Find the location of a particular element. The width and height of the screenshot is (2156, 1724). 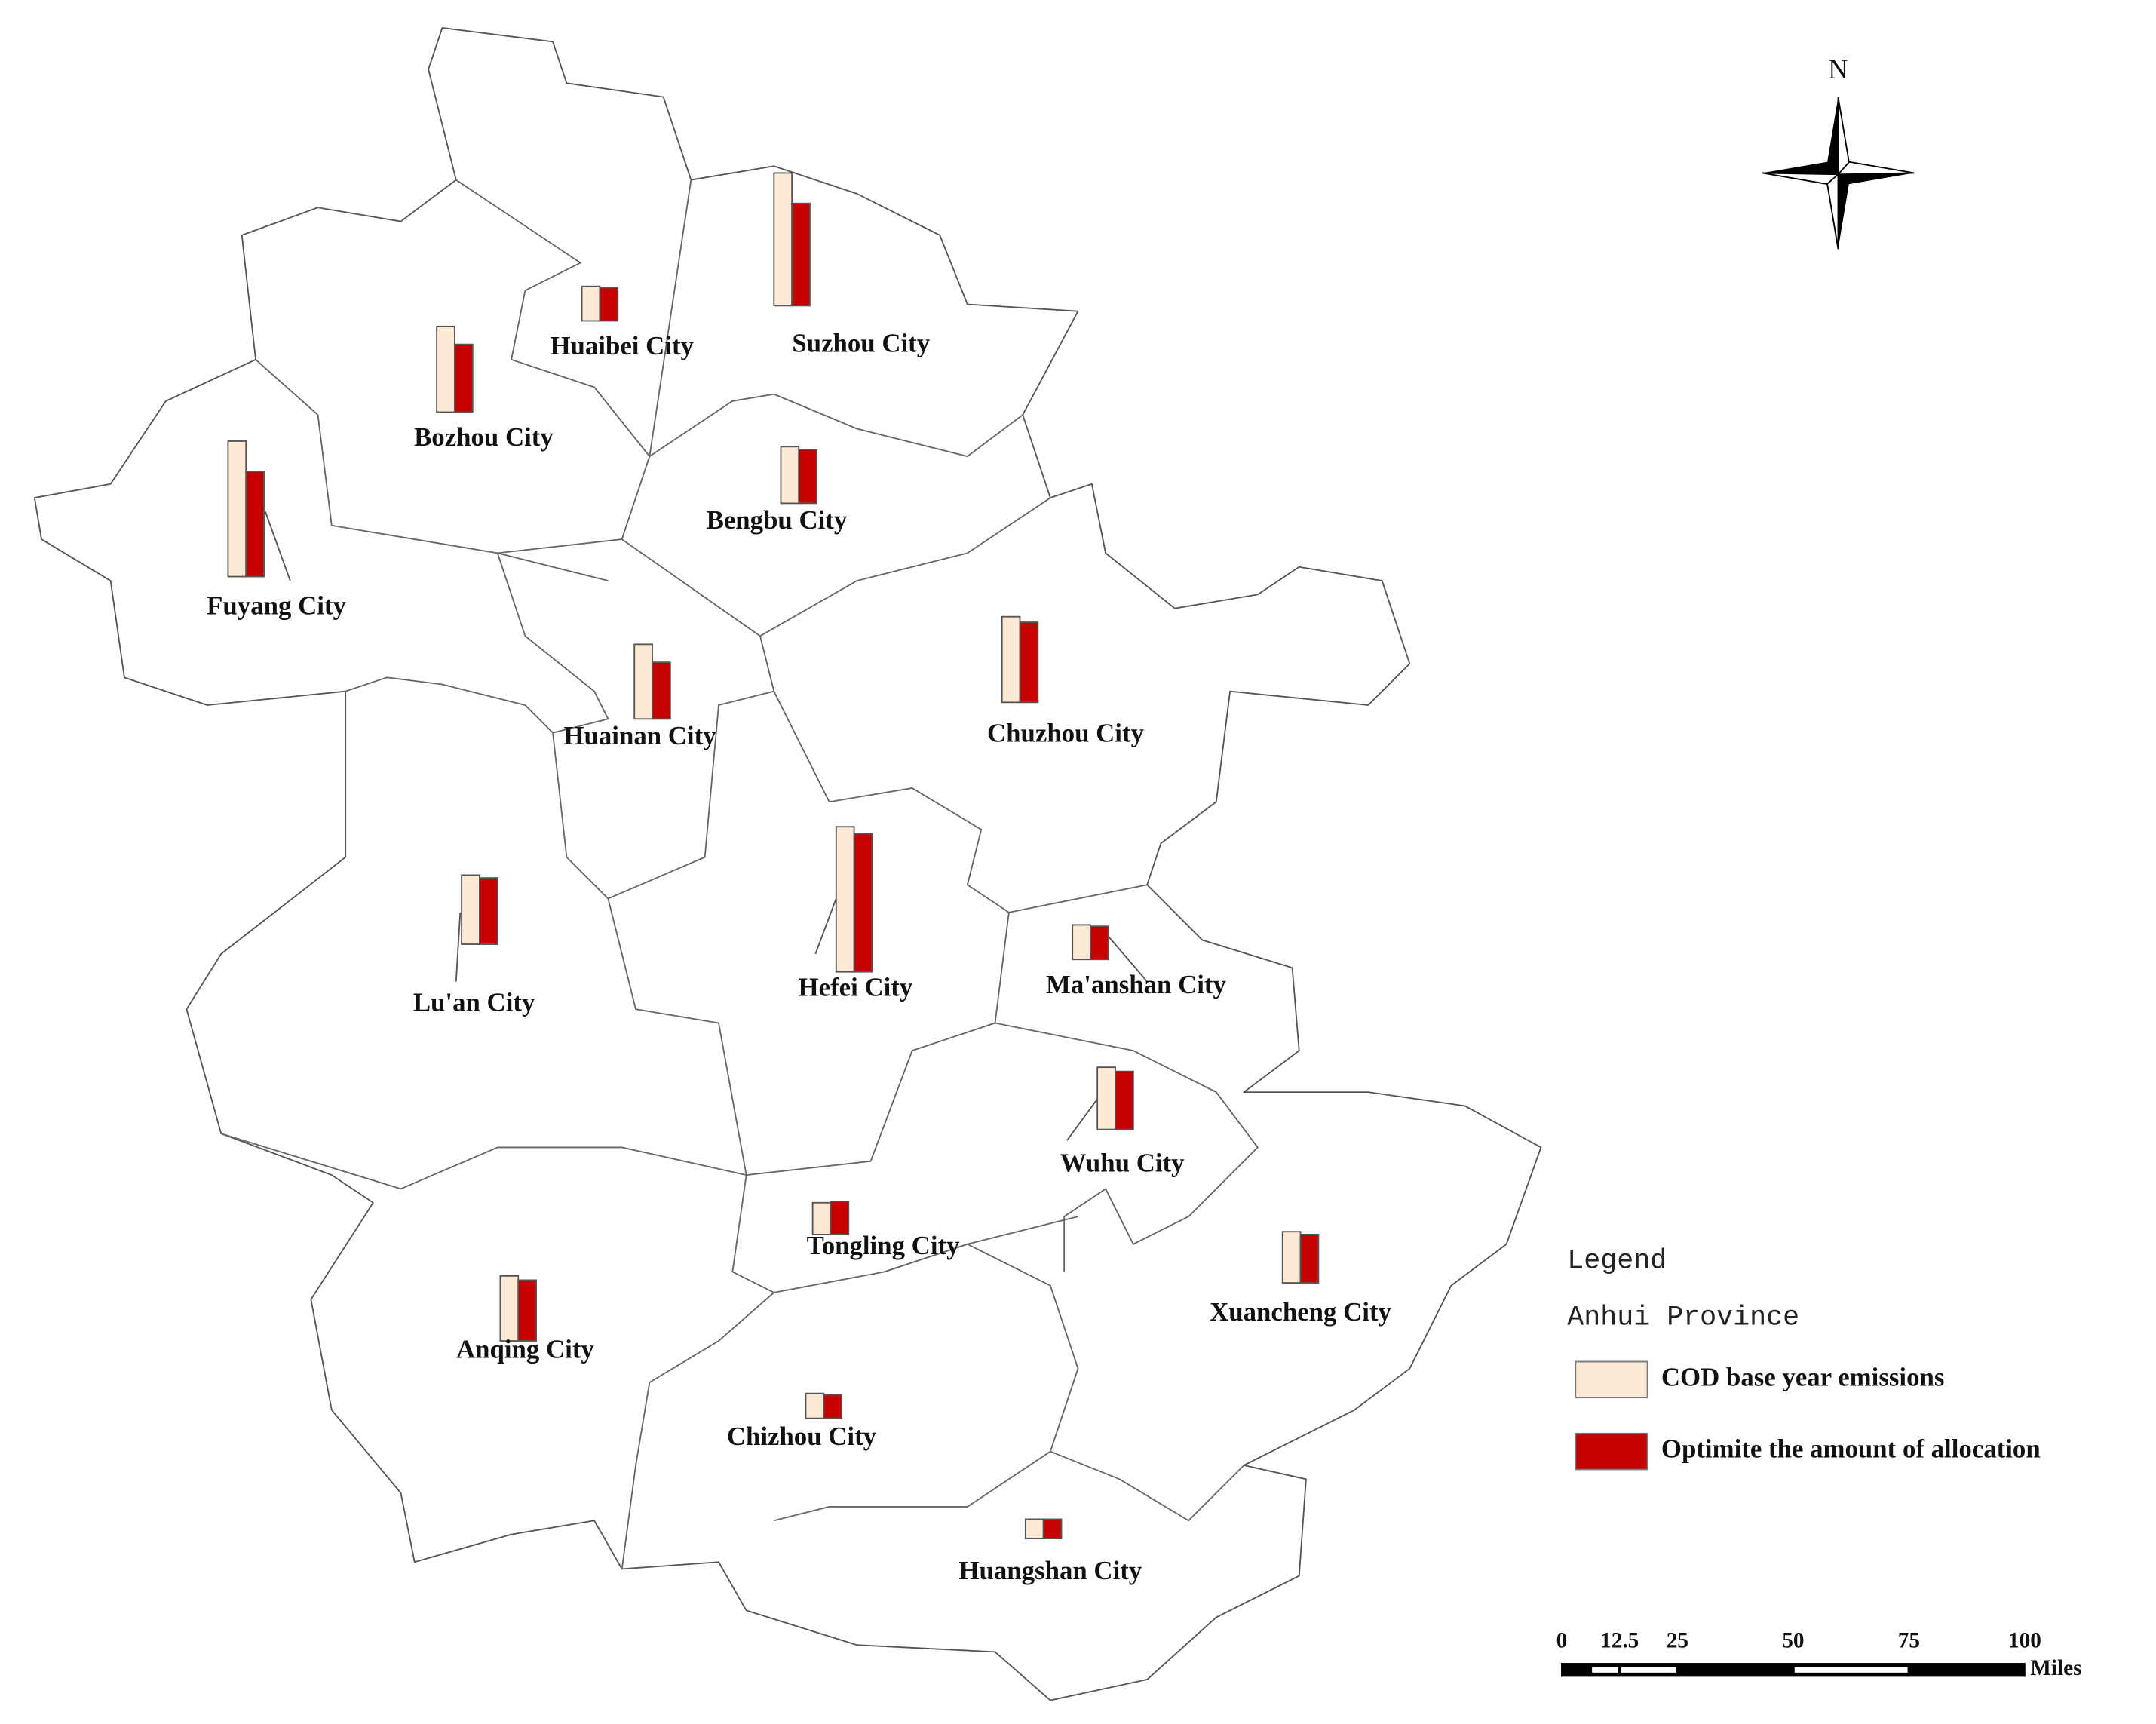

city-label: Bengbu City is located at coordinates (778, 520).